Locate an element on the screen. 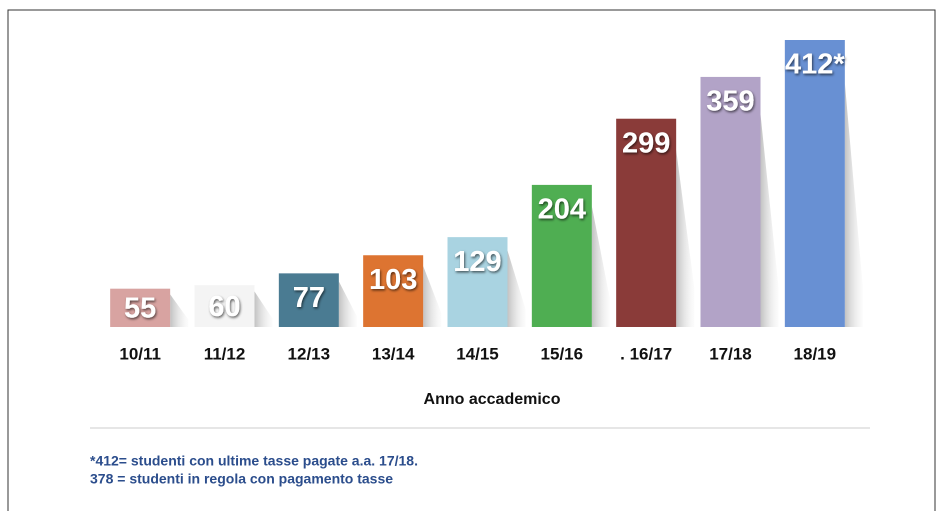 This screenshot has height=511, width=941. value-label: 299 is located at coordinates (646, 143).